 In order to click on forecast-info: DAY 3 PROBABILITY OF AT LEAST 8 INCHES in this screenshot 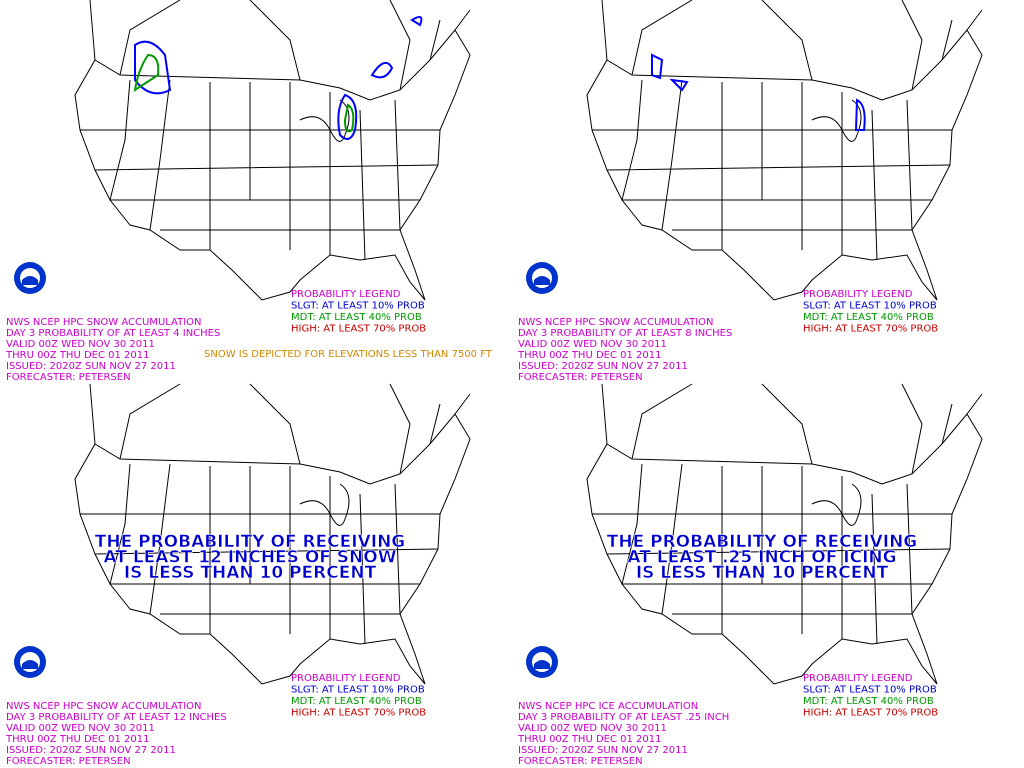, I will do `click(625, 333)`.